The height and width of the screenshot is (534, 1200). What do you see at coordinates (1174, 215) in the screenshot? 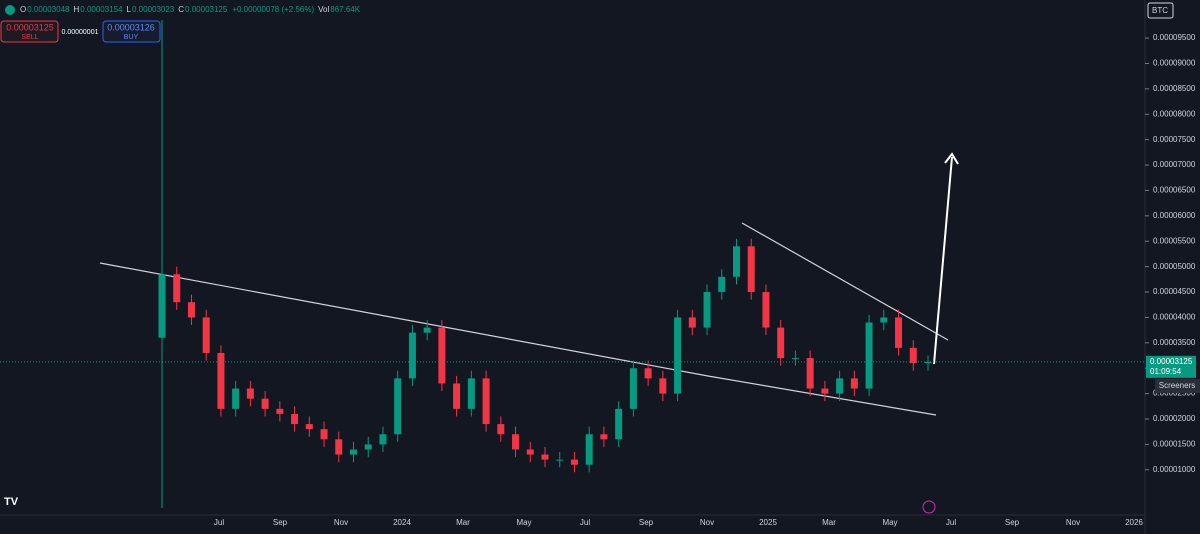
I see `y-tick-label: 0.00006000` at bounding box center [1174, 215].